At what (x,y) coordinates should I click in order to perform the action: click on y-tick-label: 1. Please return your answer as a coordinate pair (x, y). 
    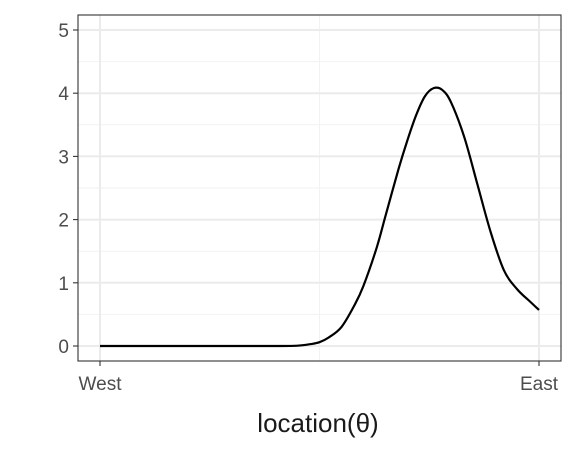
    Looking at the image, I should click on (63, 284).